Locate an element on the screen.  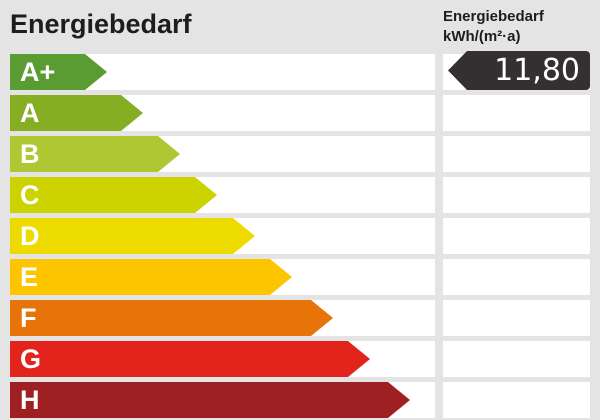
band-arrow: B is located at coordinates (95, 154).